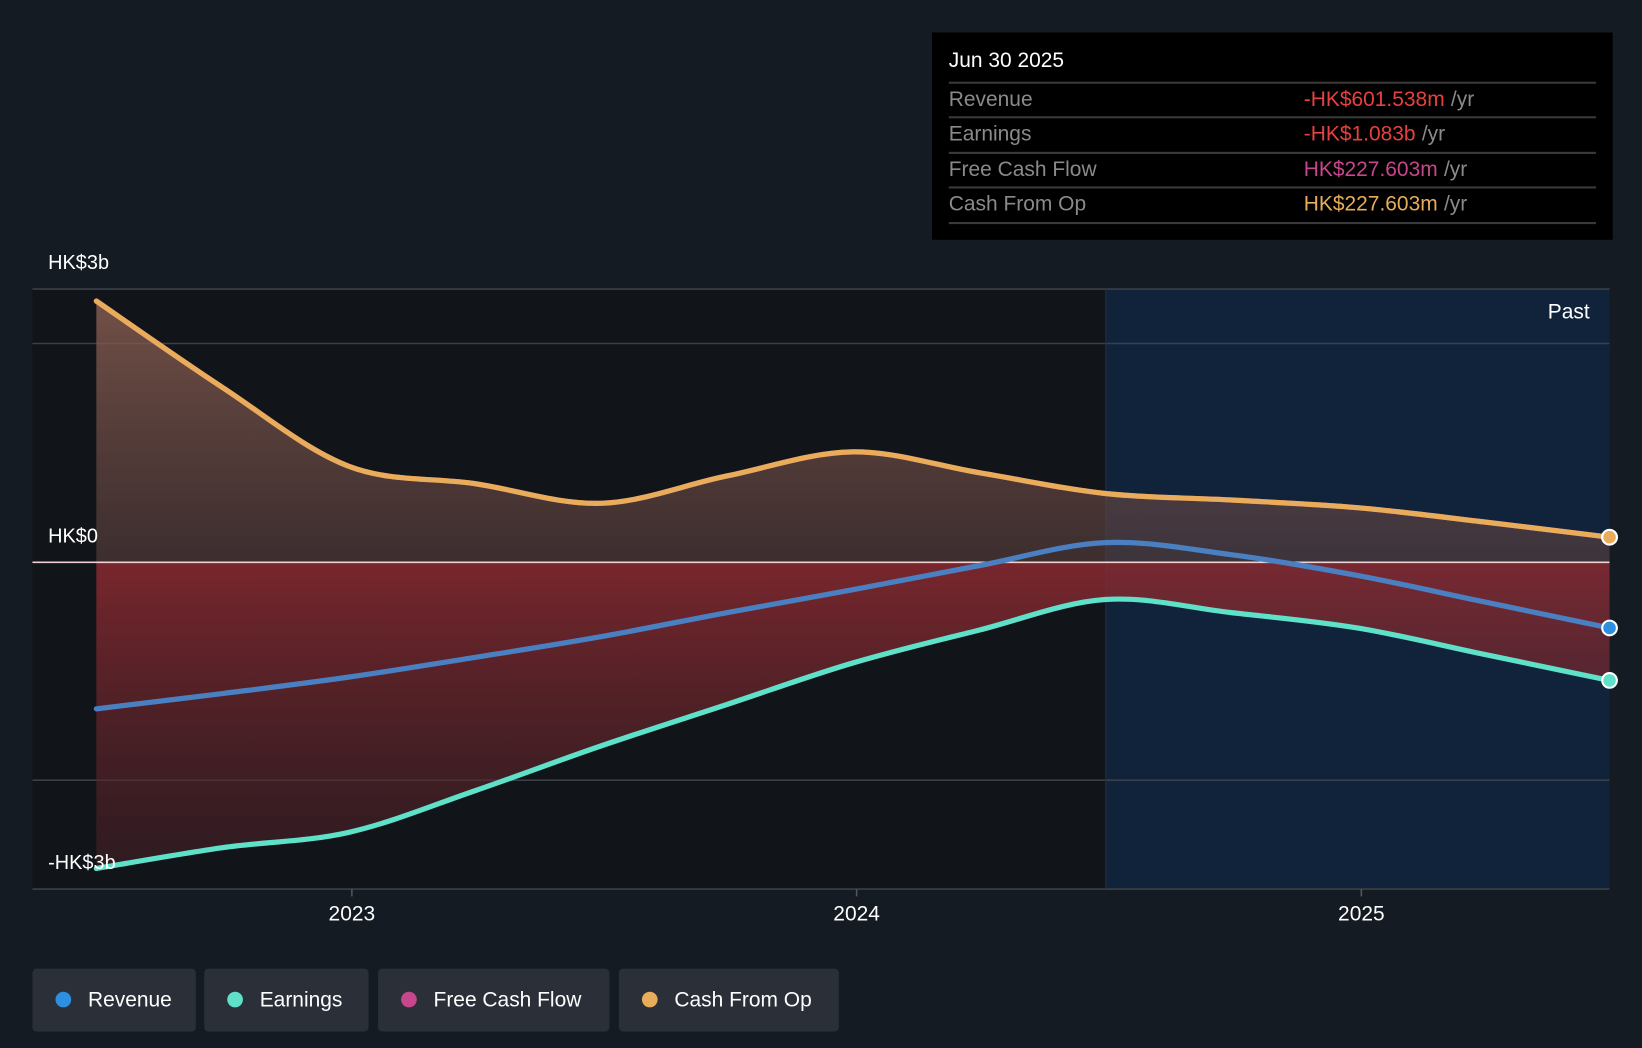 Image resolution: width=1642 pixels, height=1048 pixels. Describe the element at coordinates (1006, 61) in the screenshot. I see `tooltip-date: Jun 30 2025` at that location.